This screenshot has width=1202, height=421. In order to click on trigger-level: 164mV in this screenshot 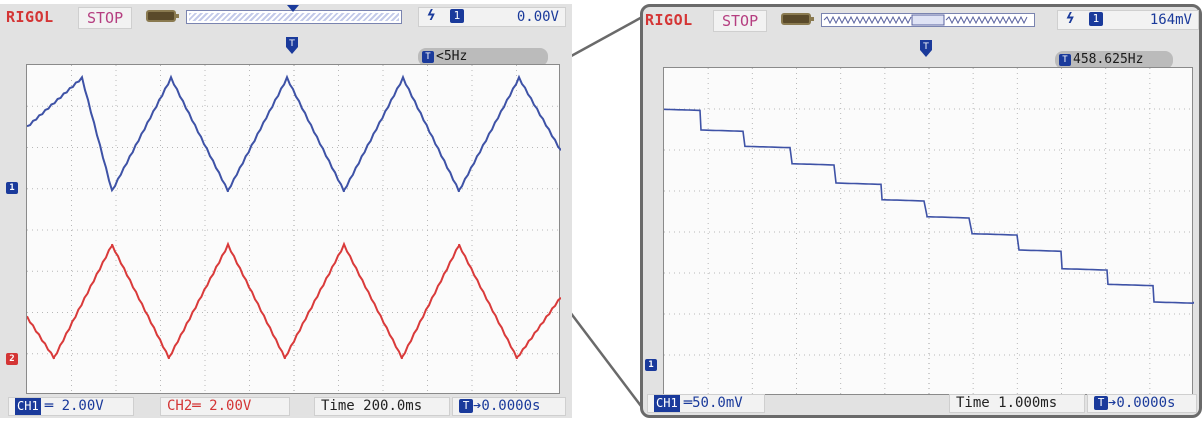, I will do `click(1170, 20)`.